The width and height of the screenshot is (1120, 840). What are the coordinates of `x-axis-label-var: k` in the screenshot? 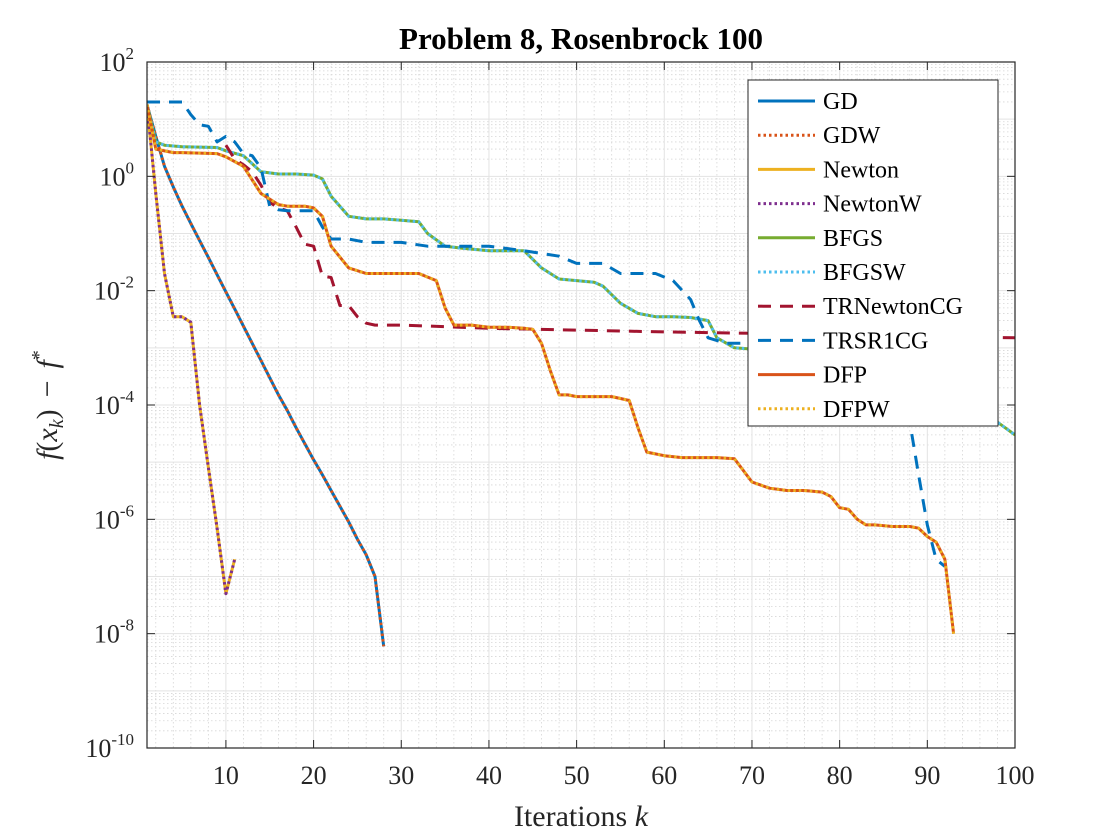 It's located at (642, 816).